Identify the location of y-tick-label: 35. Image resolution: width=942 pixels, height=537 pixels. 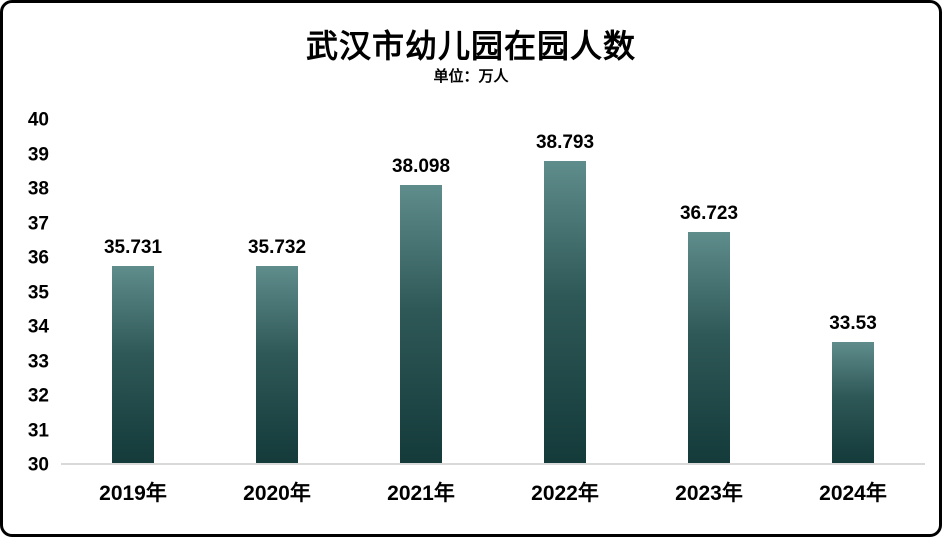
(38, 292).